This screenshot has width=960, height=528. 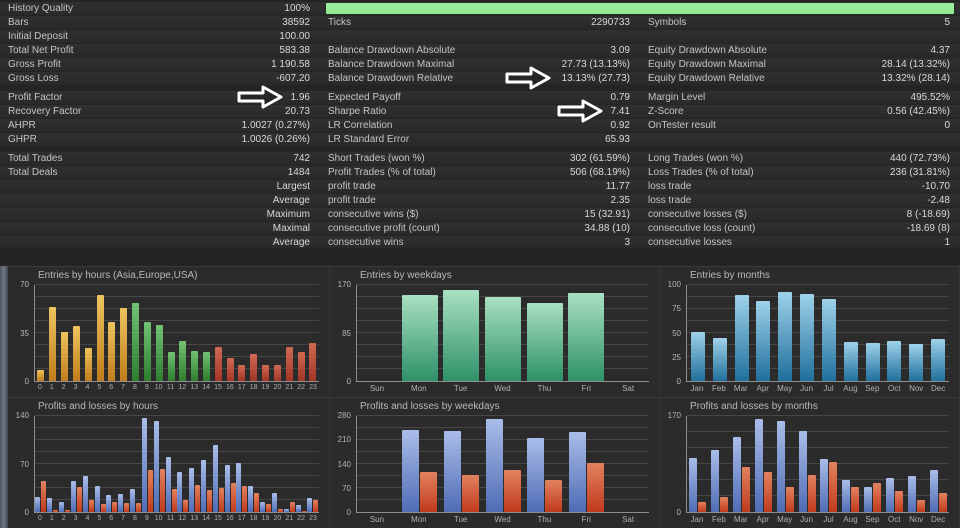 I want to click on stat-label: Bars, so click(x=18, y=22).